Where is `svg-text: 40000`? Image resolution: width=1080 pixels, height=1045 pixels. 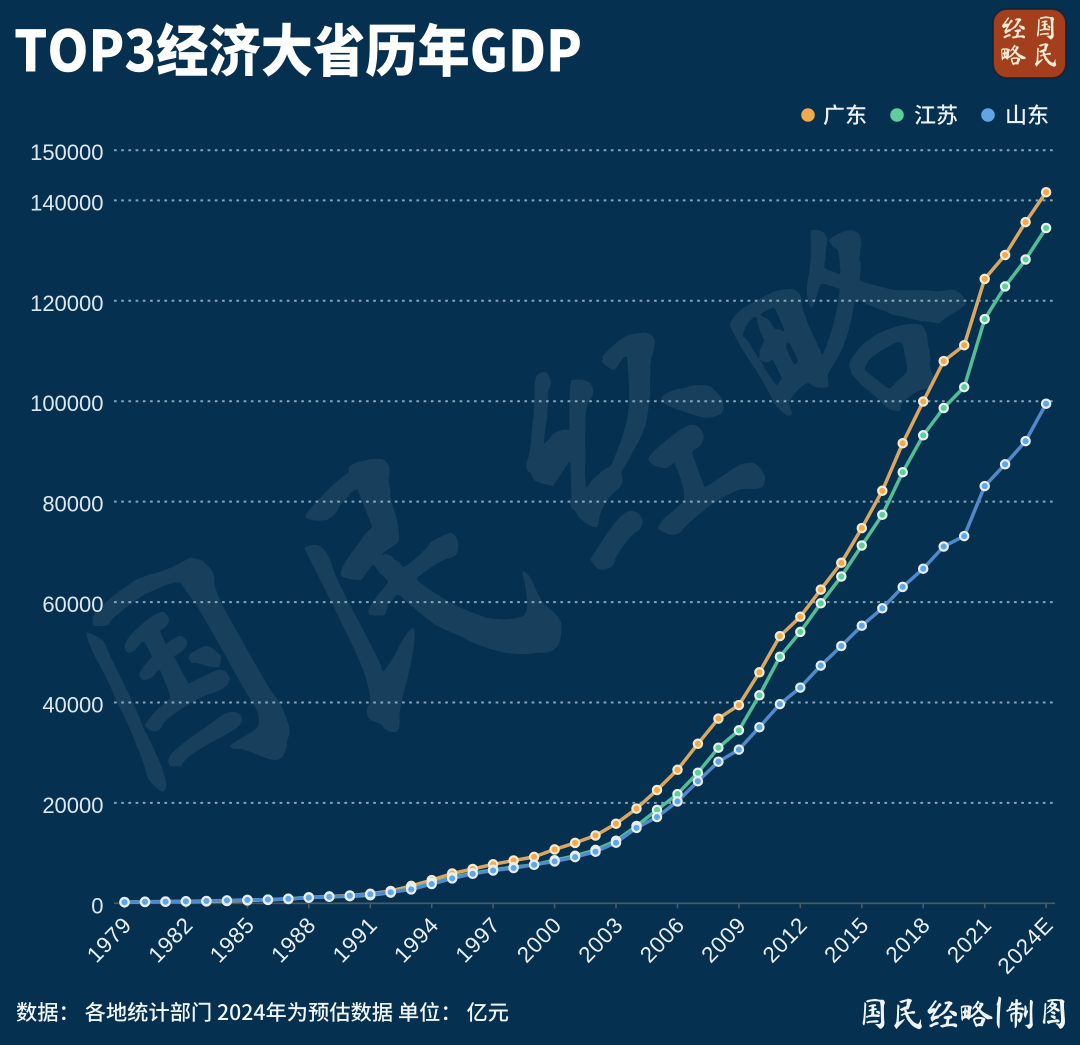 svg-text: 40000 is located at coordinates (72, 705).